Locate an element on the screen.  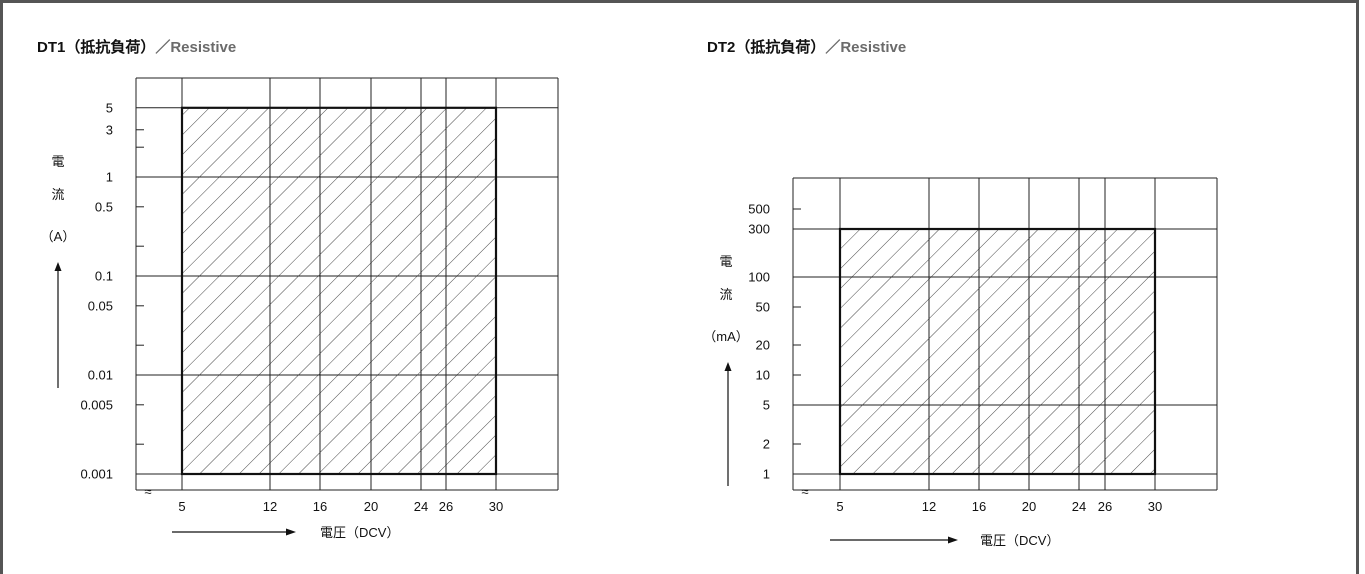
c1-hatched-region is located at coordinates (339, 290).